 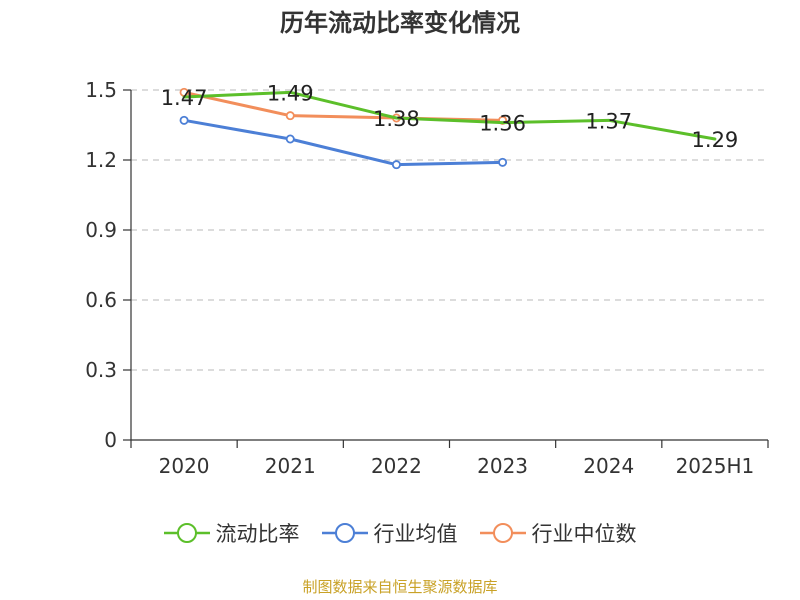 What do you see at coordinates (396, 466) in the screenshot?
I see `x-tick-label: 2022` at bounding box center [396, 466].